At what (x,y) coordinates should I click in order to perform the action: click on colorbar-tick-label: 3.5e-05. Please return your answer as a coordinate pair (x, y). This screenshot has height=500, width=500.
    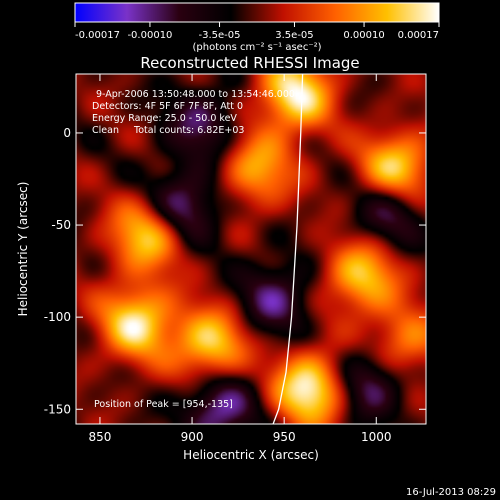
    Looking at the image, I should click on (294, 35).